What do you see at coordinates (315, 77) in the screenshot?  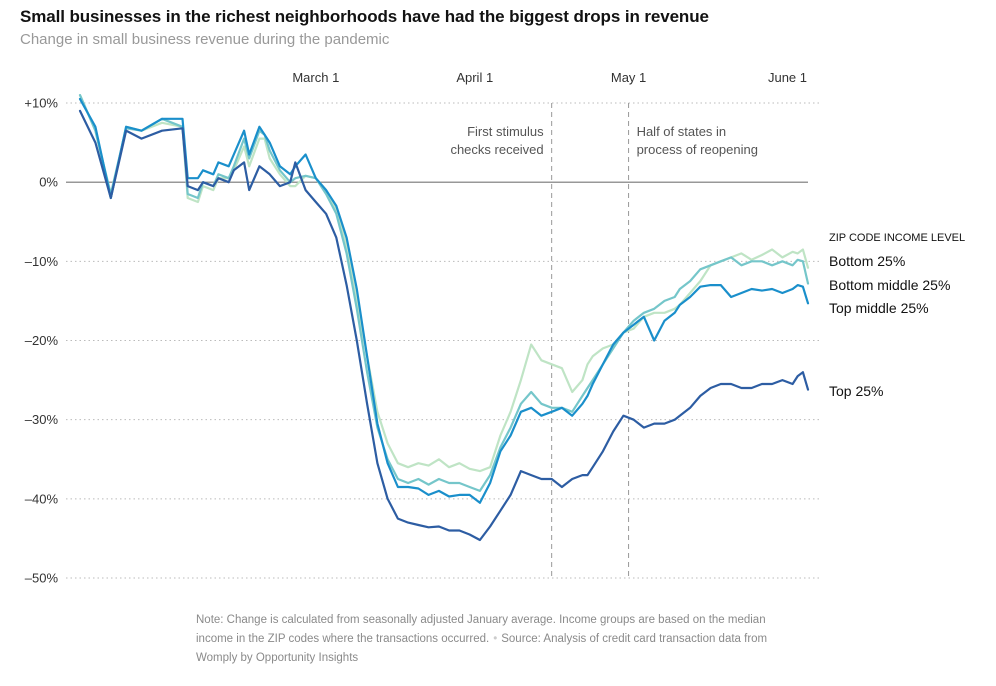 I see `x-tick-label: March 1` at bounding box center [315, 77].